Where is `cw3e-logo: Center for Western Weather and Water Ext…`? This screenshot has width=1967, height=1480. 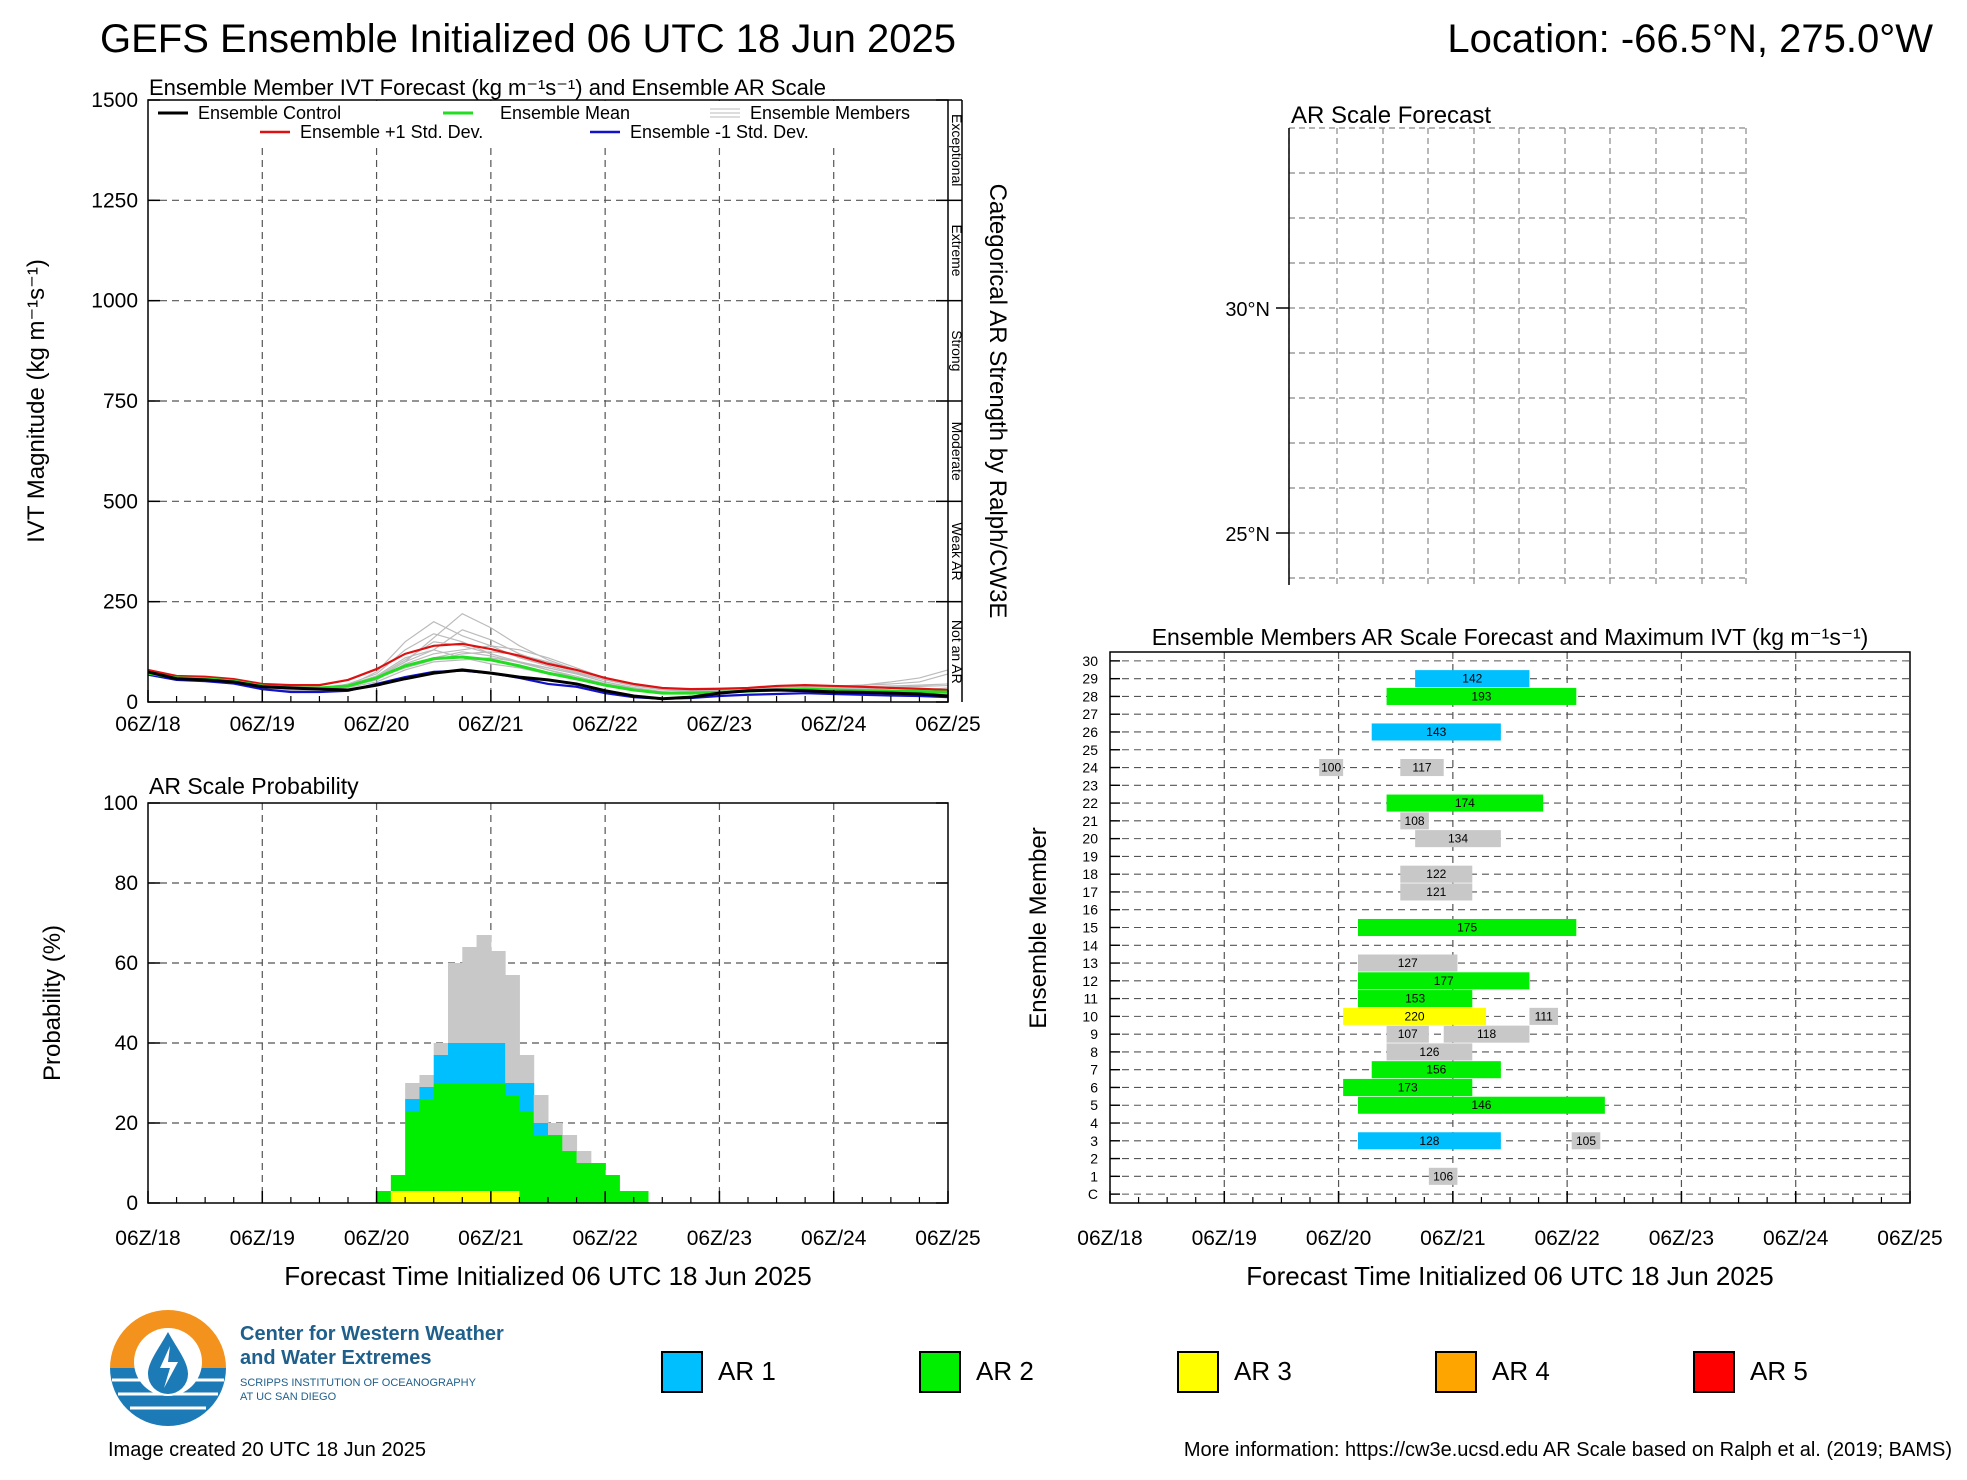
cw3e-logo: Center for Western Weather and Water Ext… is located at coordinates (307, 1368).